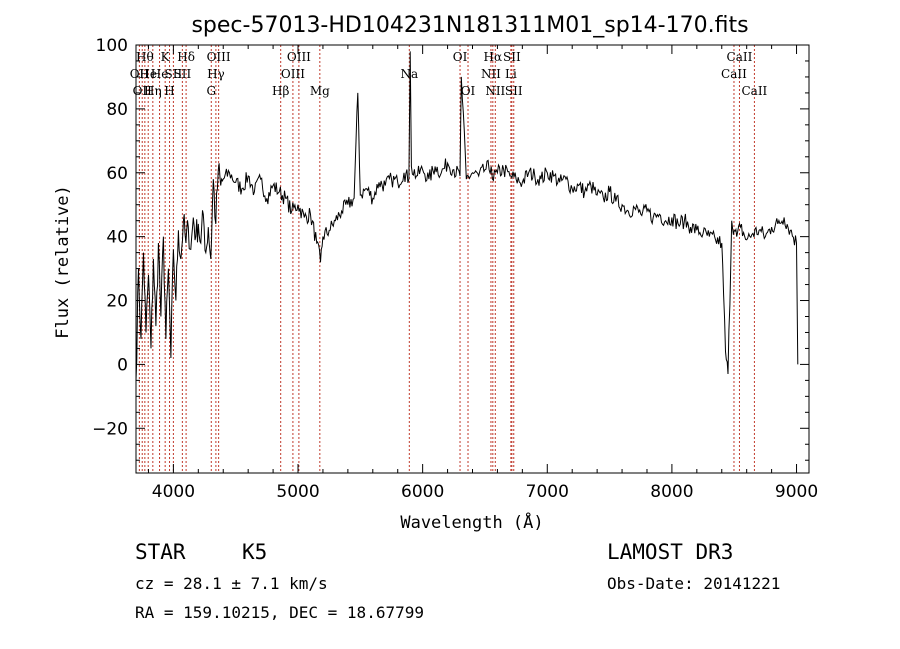 The width and height of the screenshot is (900, 649). I want to click on line-marker-label-26: SII, so click(514, 91).